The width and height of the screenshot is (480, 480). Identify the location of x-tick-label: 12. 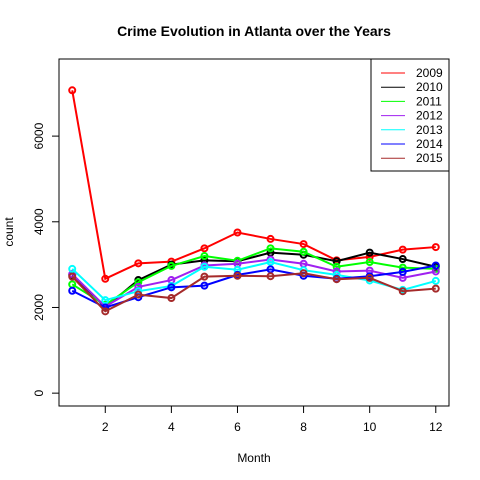
(436, 427).